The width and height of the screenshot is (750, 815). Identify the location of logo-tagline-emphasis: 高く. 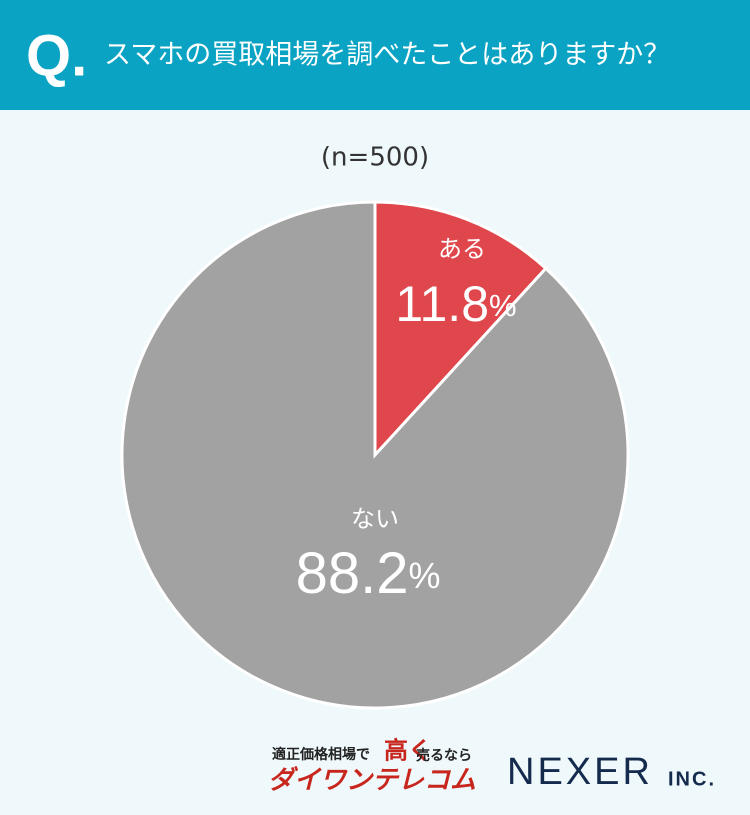
(408, 750).